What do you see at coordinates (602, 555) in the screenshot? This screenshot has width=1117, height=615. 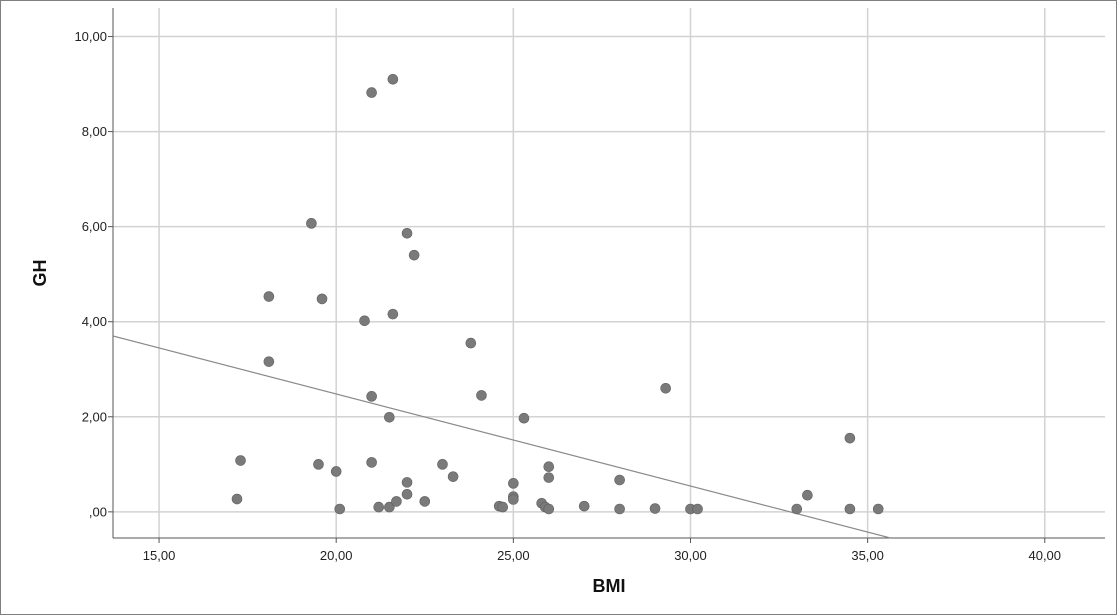 I see `x-tick-labels: 15,00 20,00 25,00 30,00 35,00 40,00` at bounding box center [602, 555].